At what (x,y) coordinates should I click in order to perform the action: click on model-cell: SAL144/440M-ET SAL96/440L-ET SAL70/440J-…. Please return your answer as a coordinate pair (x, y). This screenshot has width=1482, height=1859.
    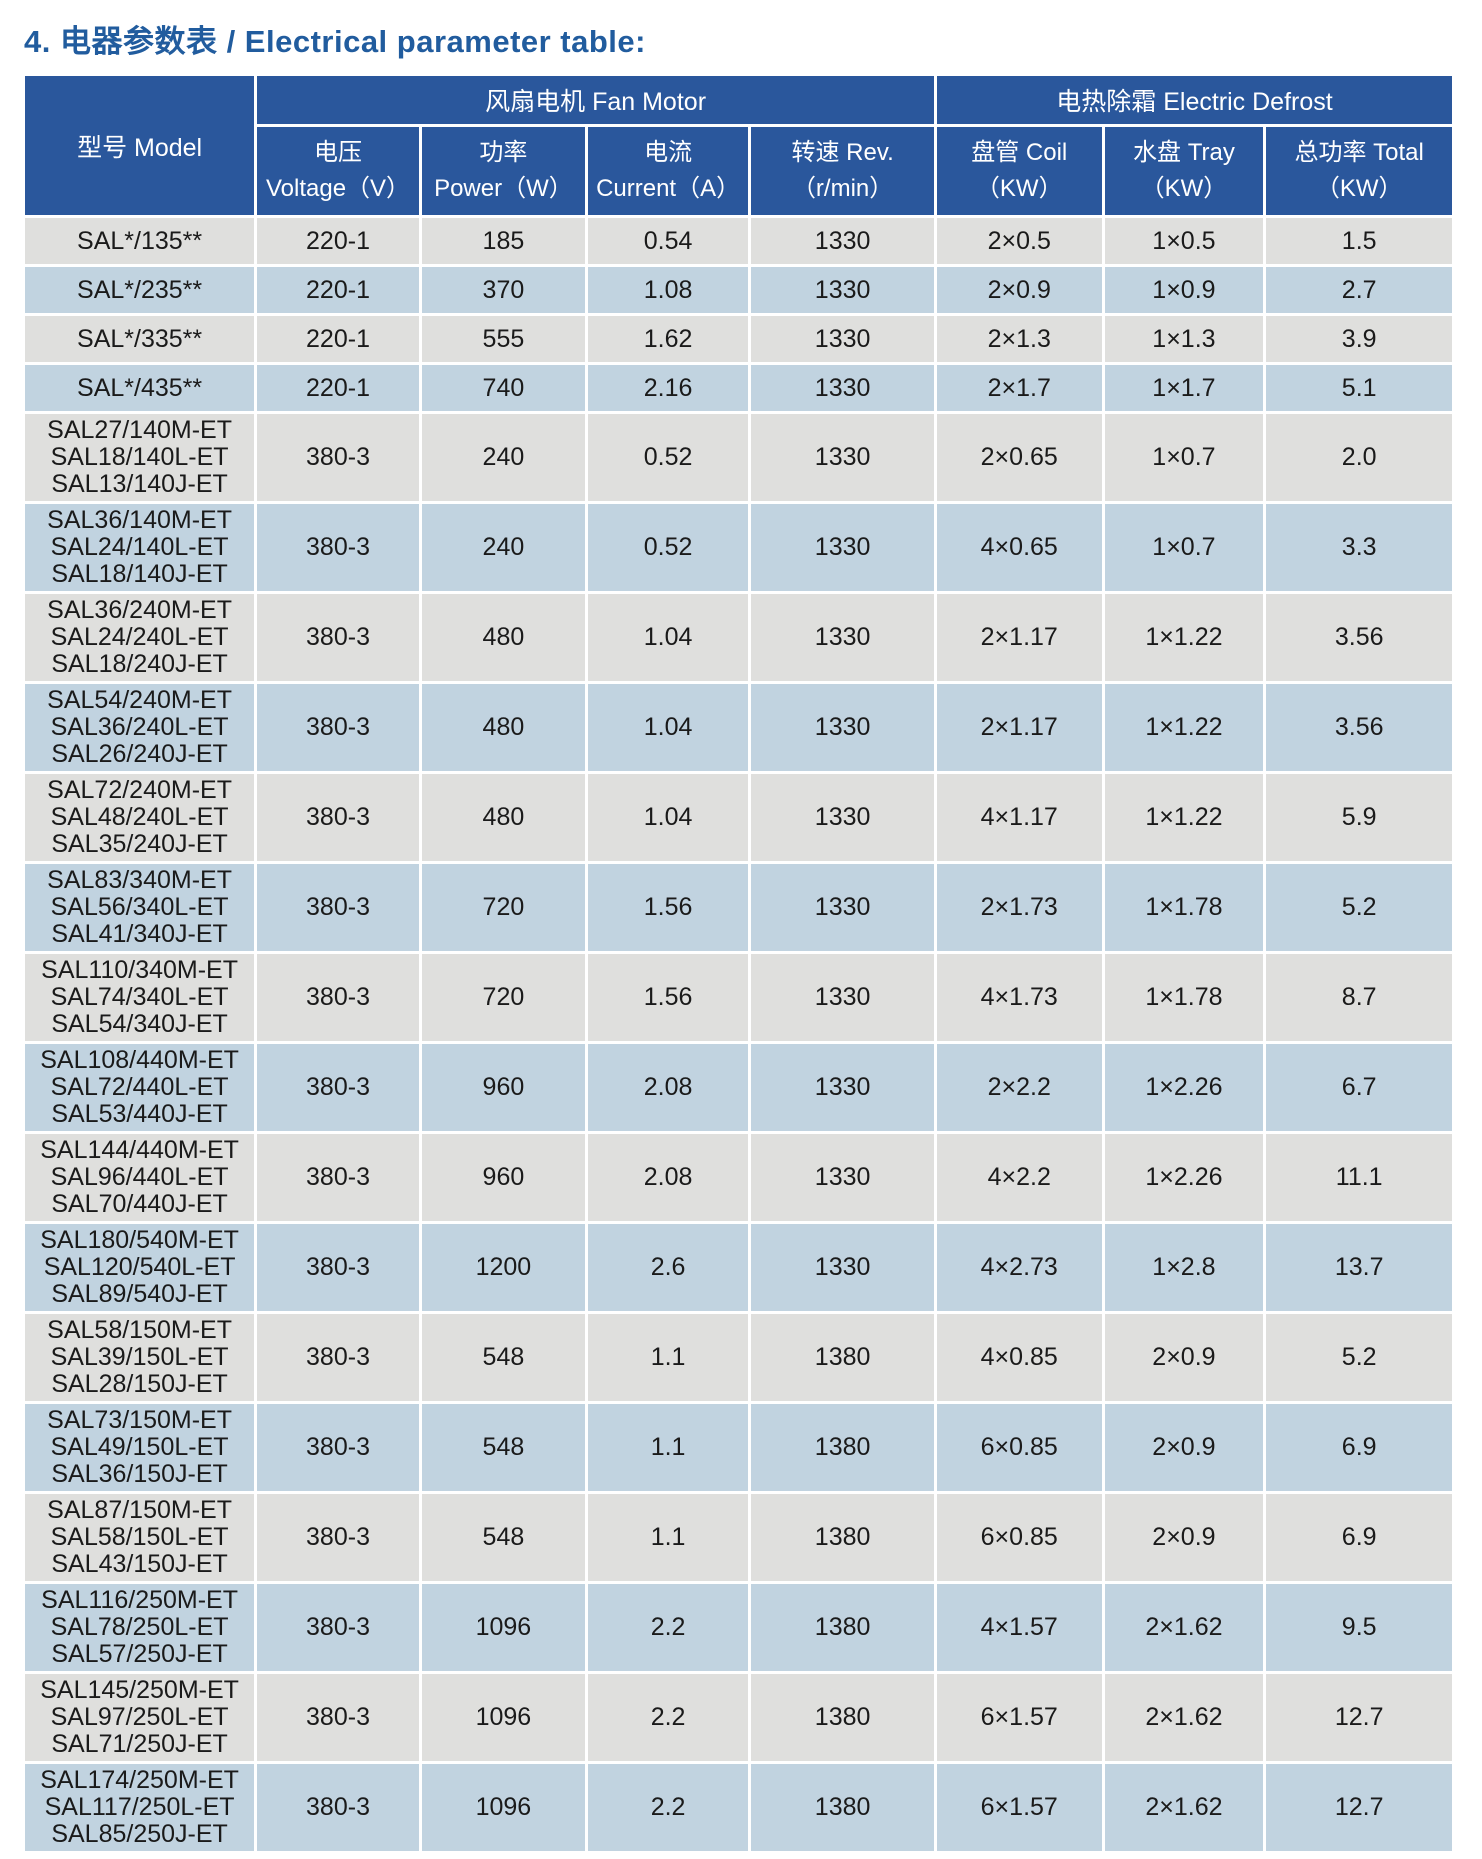
    Looking at the image, I should click on (140, 1177).